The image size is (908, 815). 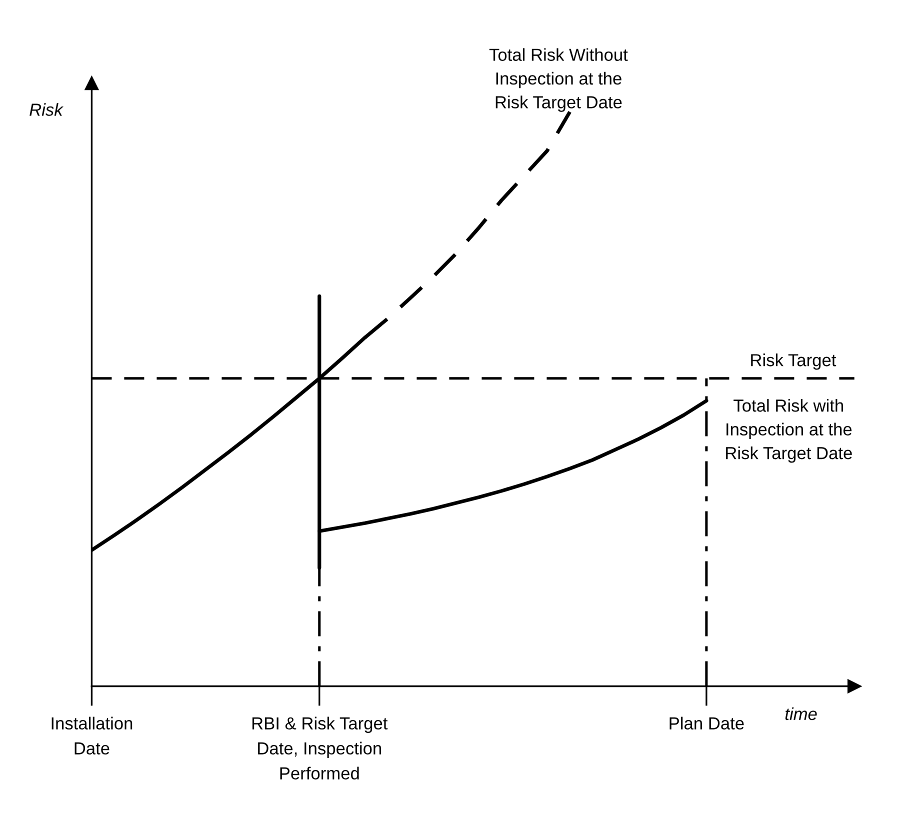 What do you see at coordinates (320, 748) in the screenshot?
I see `x-tick-label: RBI & Risk Target Date, Inspection Performed` at bounding box center [320, 748].